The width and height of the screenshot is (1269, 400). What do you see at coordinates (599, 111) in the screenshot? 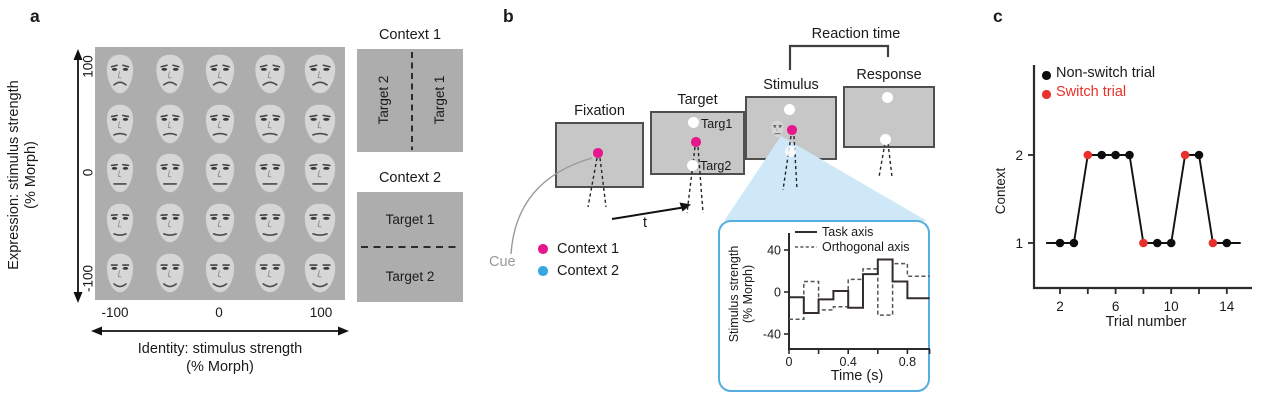
I see `screen-label-fixation: Fixation` at bounding box center [599, 111].